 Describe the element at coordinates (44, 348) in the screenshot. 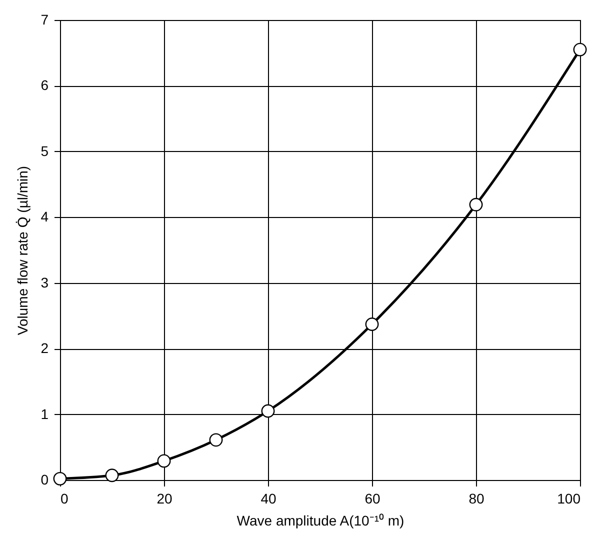

I see `y-tick-label: 2` at that location.